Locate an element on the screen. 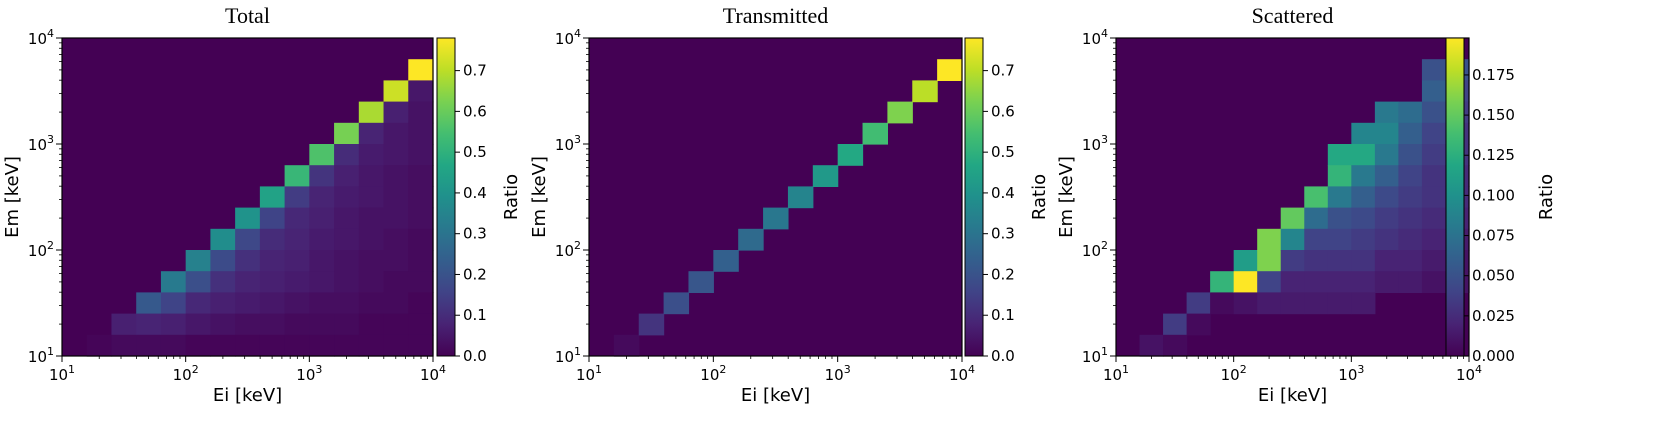 This screenshot has height=438, width=1661. tick-exponent: 3 is located at coordinates (847, 369).